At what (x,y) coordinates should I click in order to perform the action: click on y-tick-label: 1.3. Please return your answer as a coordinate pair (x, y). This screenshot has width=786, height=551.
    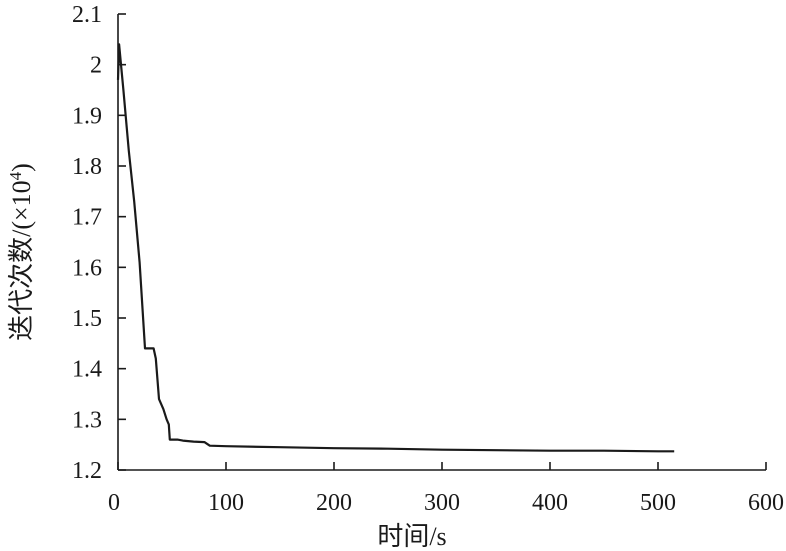
    Looking at the image, I should click on (87, 420).